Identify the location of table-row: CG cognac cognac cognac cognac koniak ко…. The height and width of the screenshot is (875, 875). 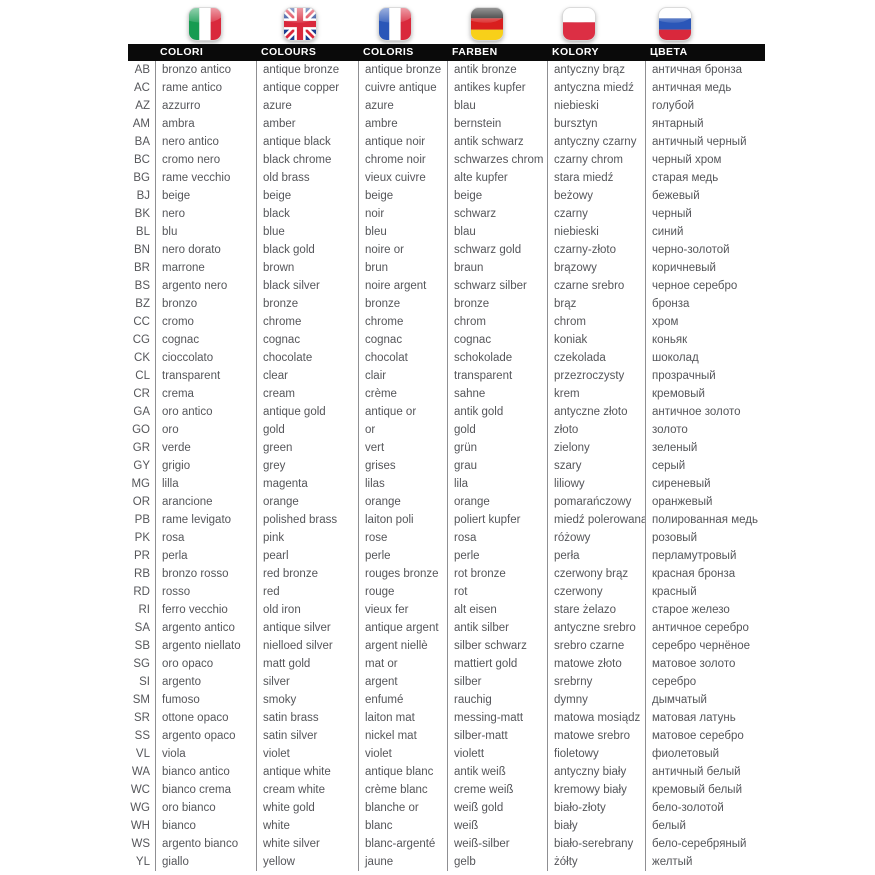
(446, 340).